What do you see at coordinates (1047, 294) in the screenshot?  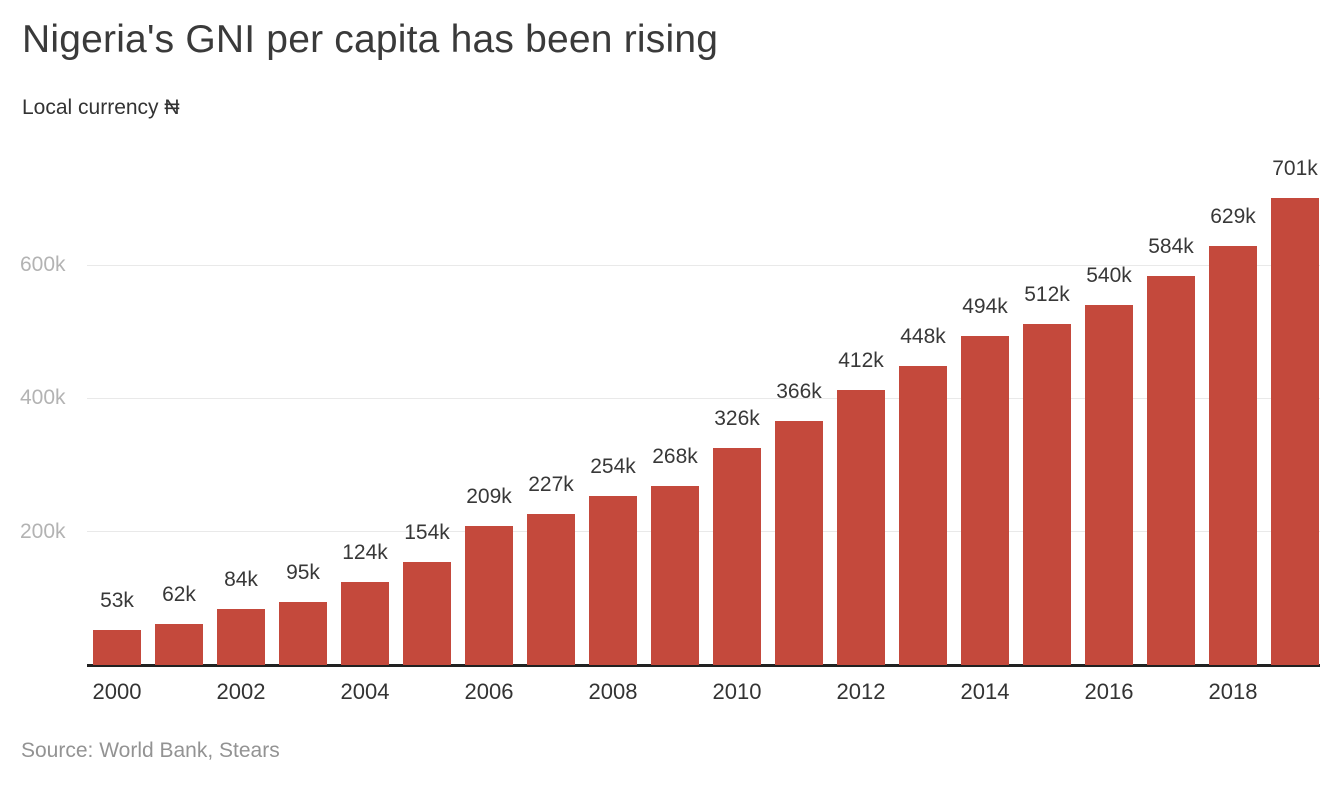 I see `value-label-2015: 512k` at bounding box center [1047, 294].